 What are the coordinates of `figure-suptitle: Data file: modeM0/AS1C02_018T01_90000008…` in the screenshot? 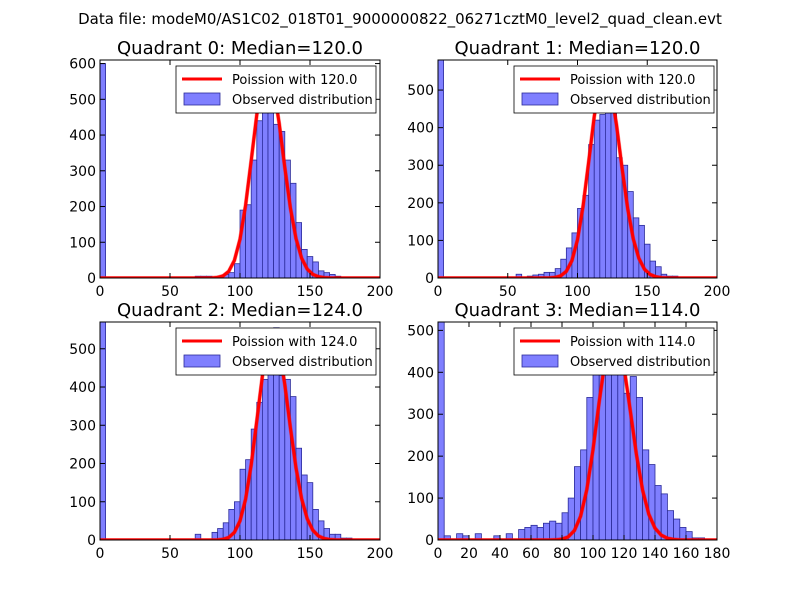 It's located at (400, 19).